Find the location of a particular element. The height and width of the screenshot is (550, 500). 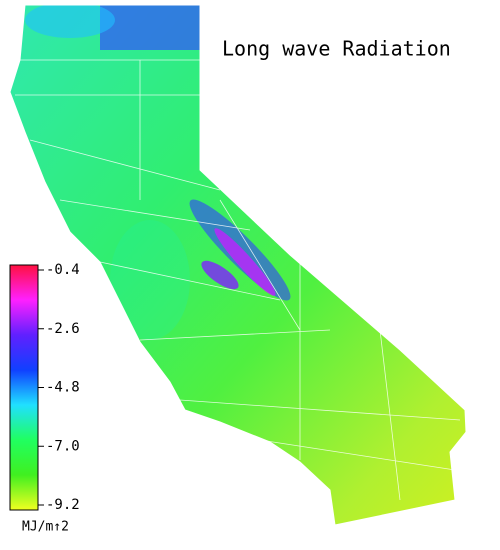

colorbar-tick-label: -2.6 is located at coordinates (63, 329).